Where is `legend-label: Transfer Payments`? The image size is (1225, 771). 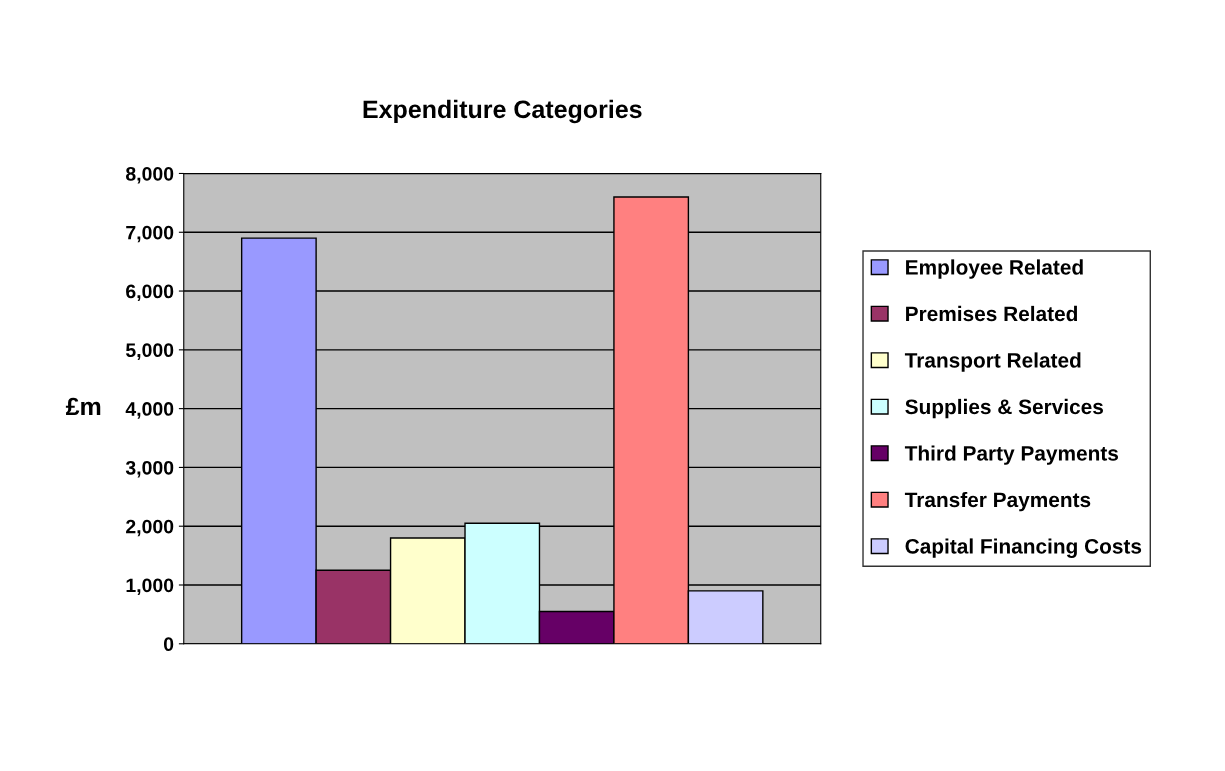
legend-label: Transfer Payments is located at coordinates (997, 501).